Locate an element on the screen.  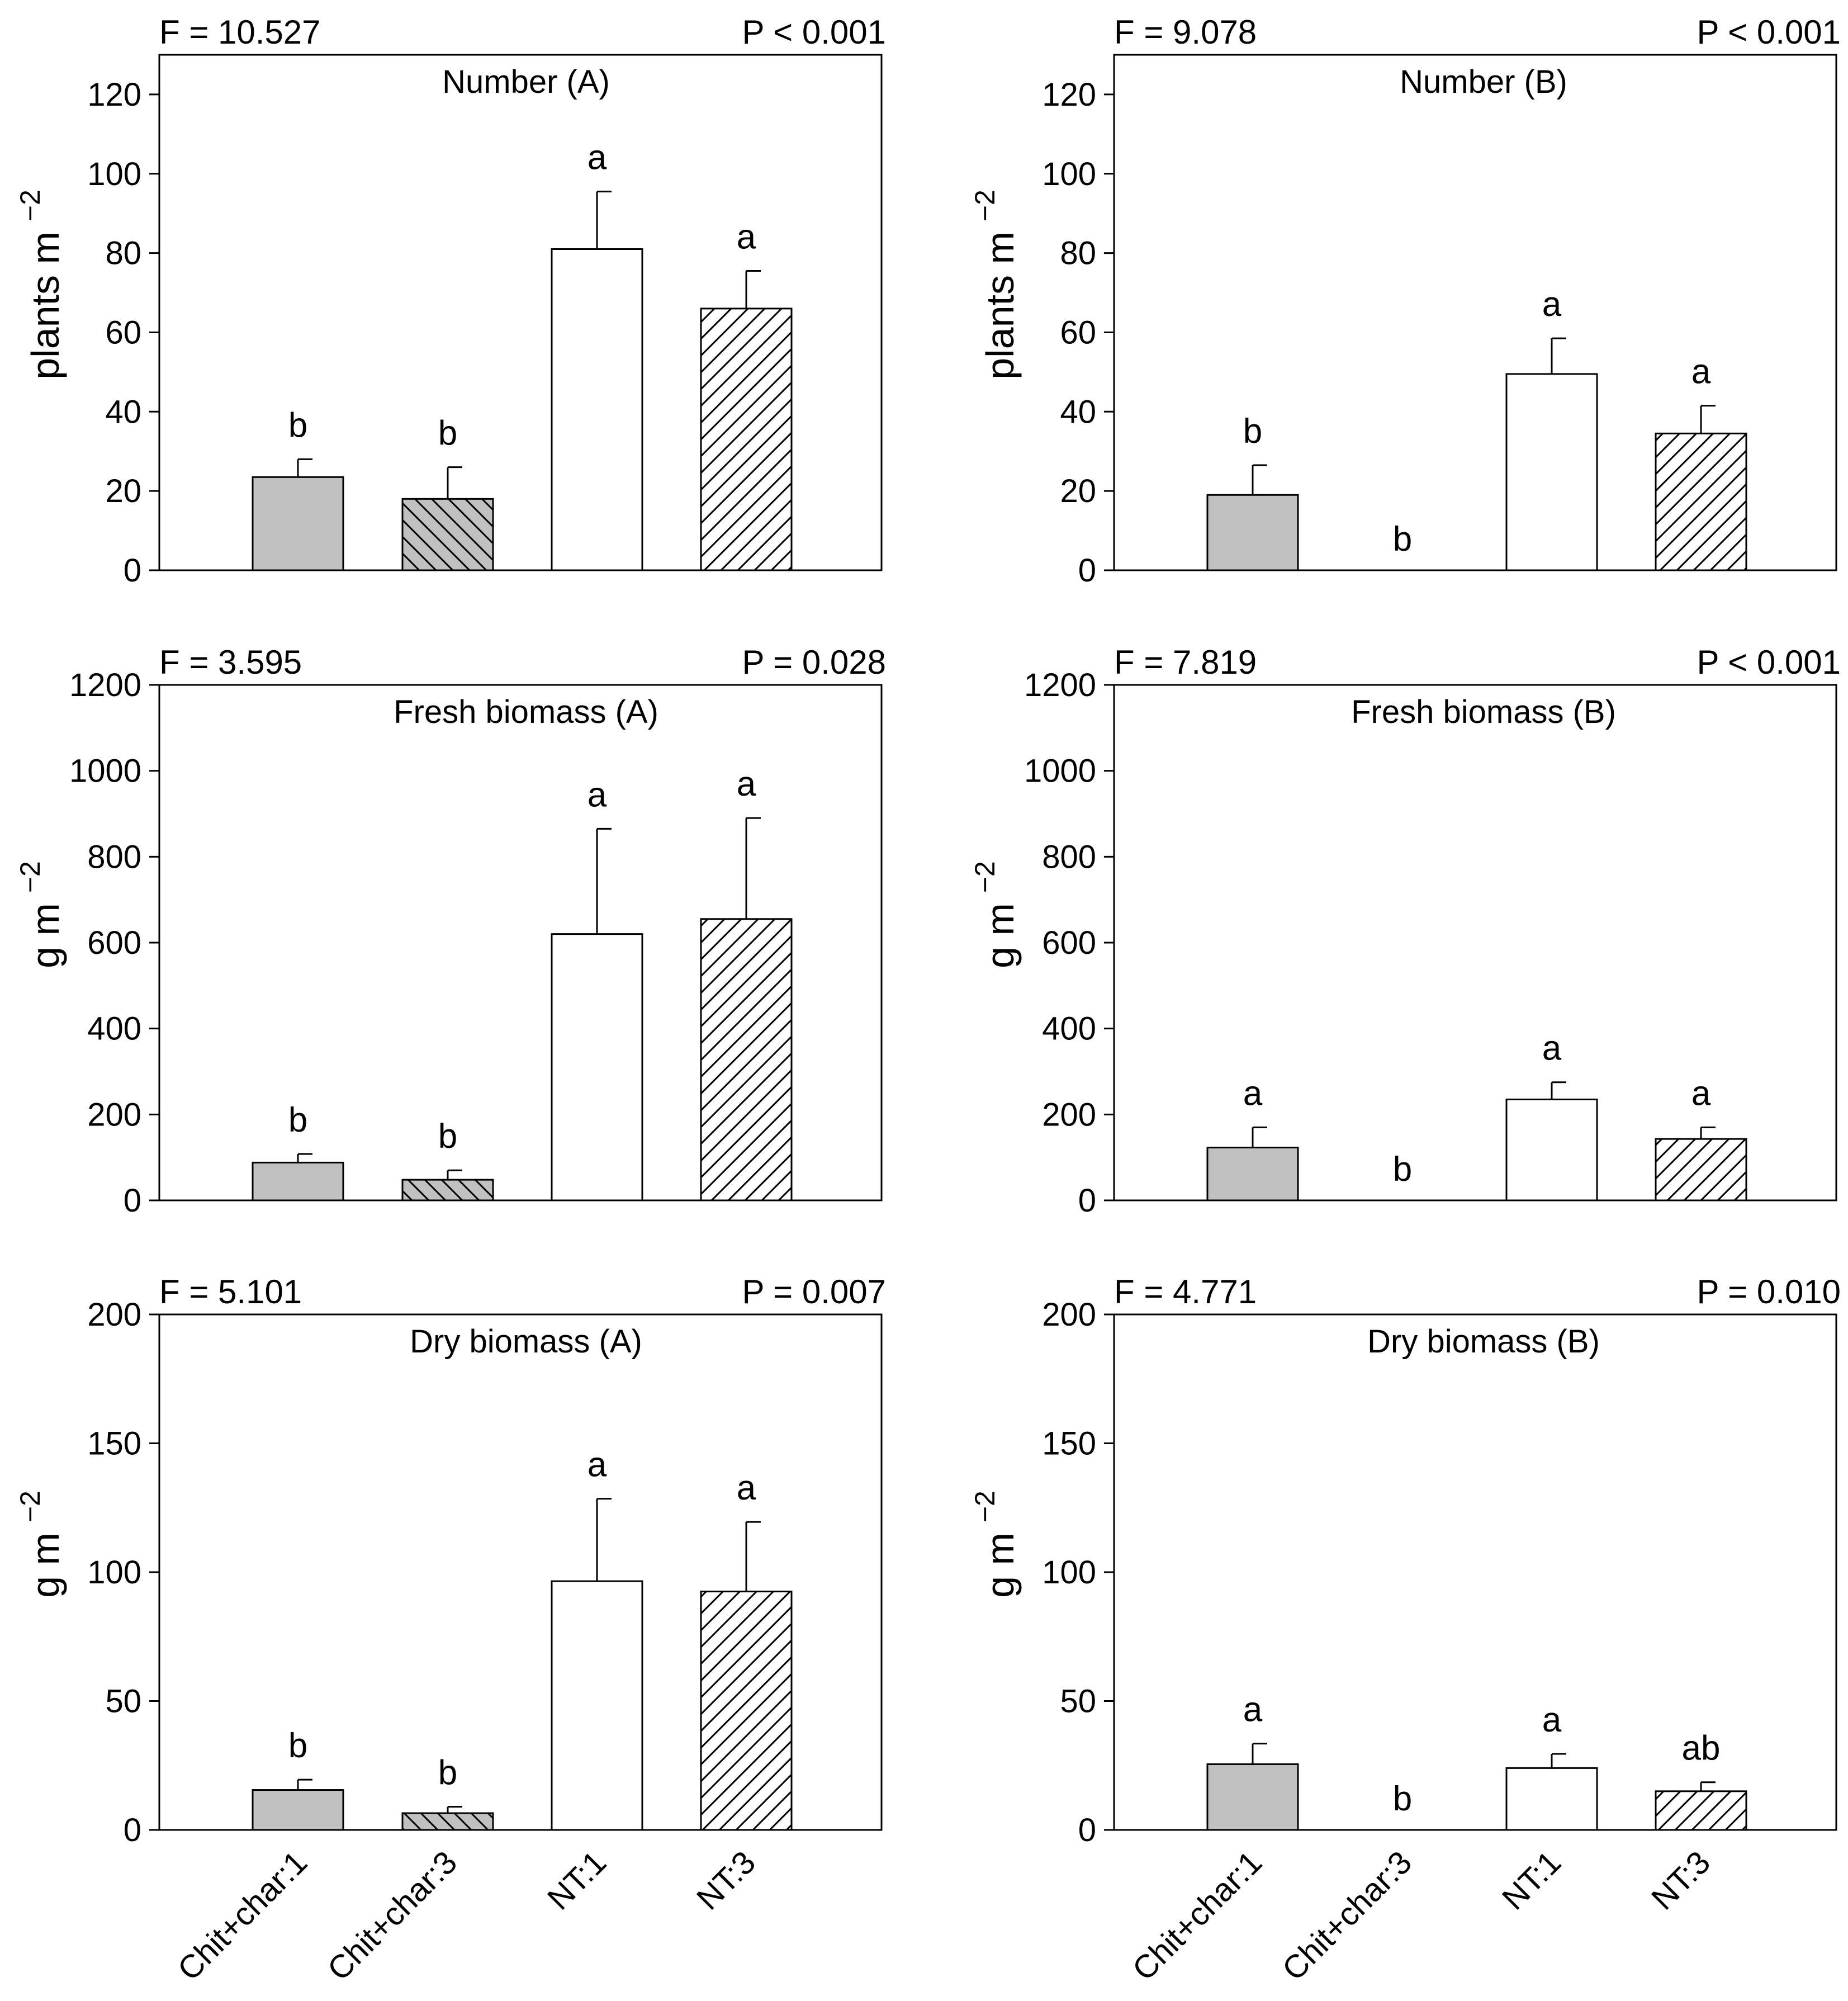
panel-title: Dry biomass (A) is located at coordinates (526, 1341).